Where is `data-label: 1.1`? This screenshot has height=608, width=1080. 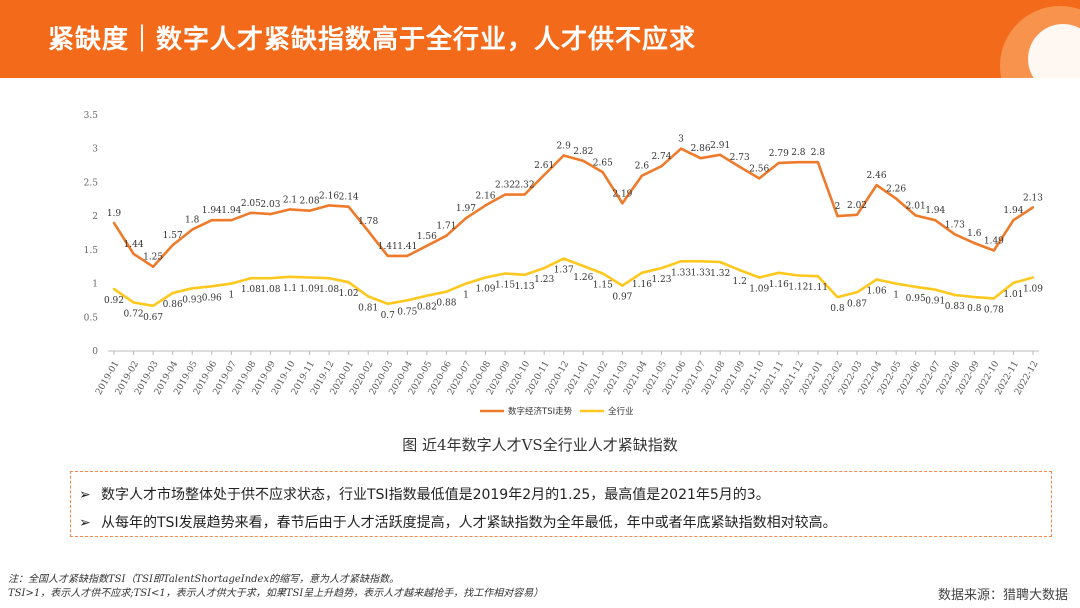
data-label: 1.1 is located at coordinates (290, 289).